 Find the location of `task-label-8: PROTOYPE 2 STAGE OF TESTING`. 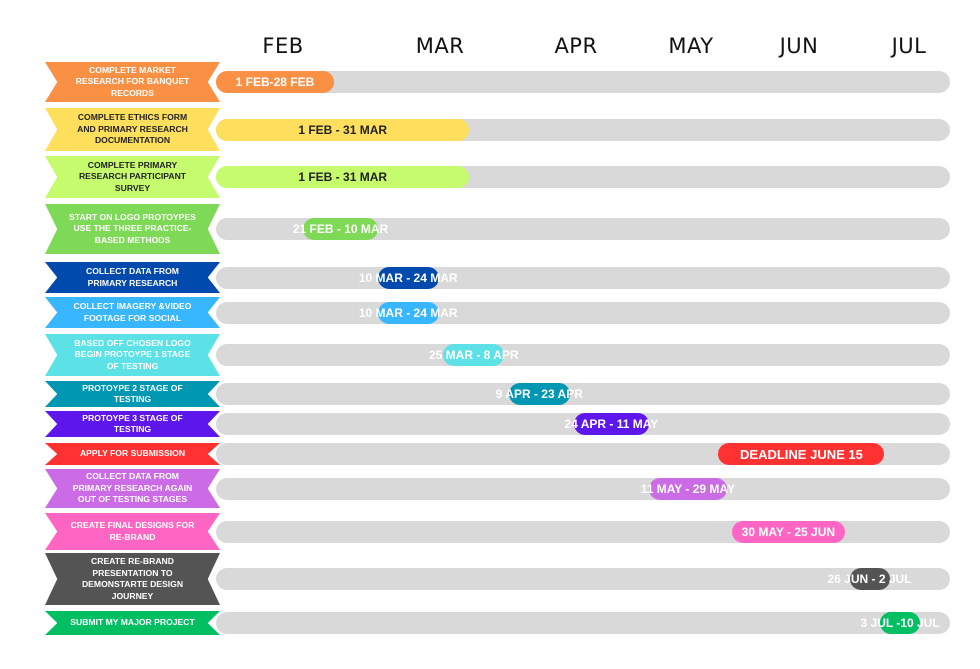

task-label-8: PROTOYPE 2 STAGE OF TESTING is located at coordinates (132, 394).